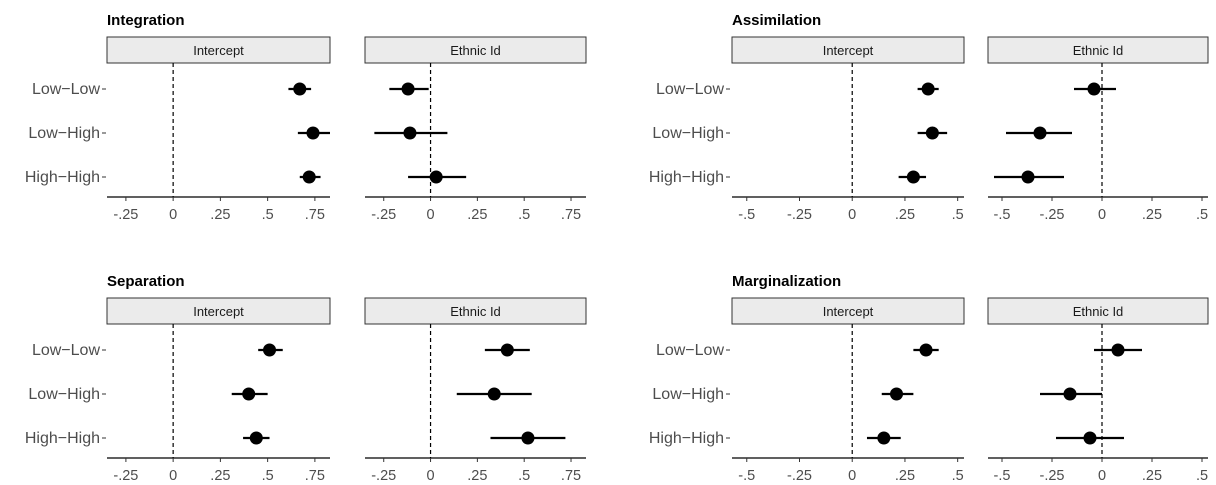 This screenshot has height=485, width=1216. Describe the element at coordinates (146, 20) in the screenshot. I see `chart-title: Integration` at that location.